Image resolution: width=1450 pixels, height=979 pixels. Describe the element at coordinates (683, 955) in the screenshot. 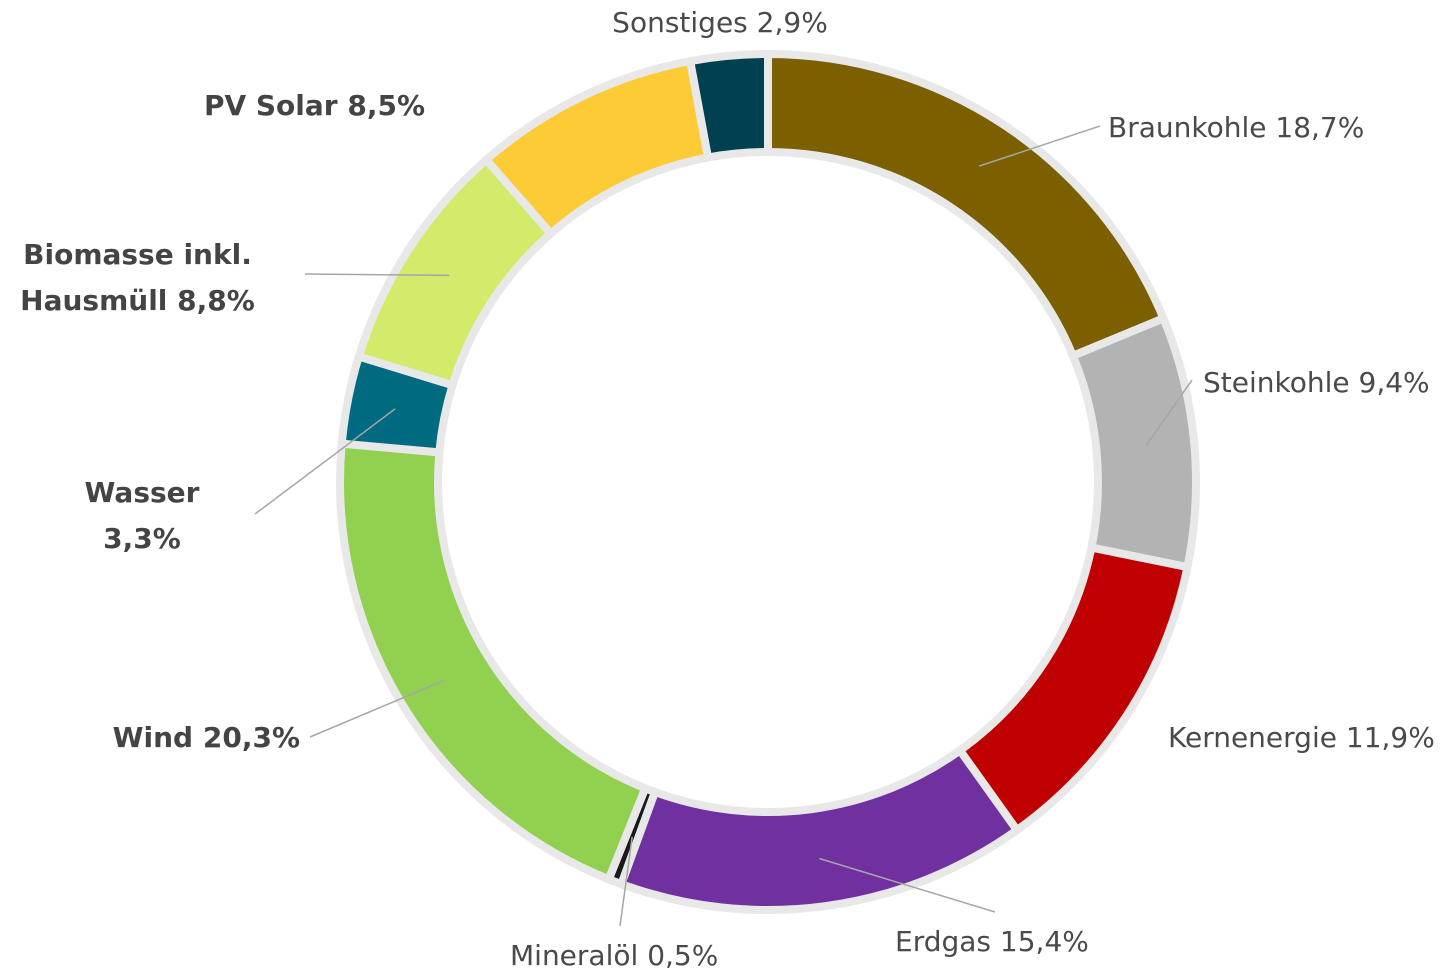

I see `value-label: 0,5%` at that location.